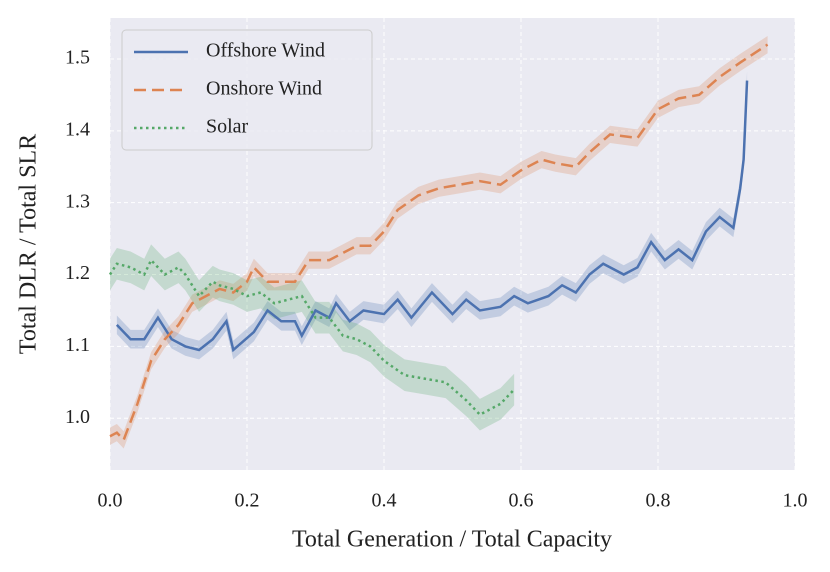 The height and width of the screenshot is (572, 830). I want to click on y-tick-label: 1.4, so click(77, 129).